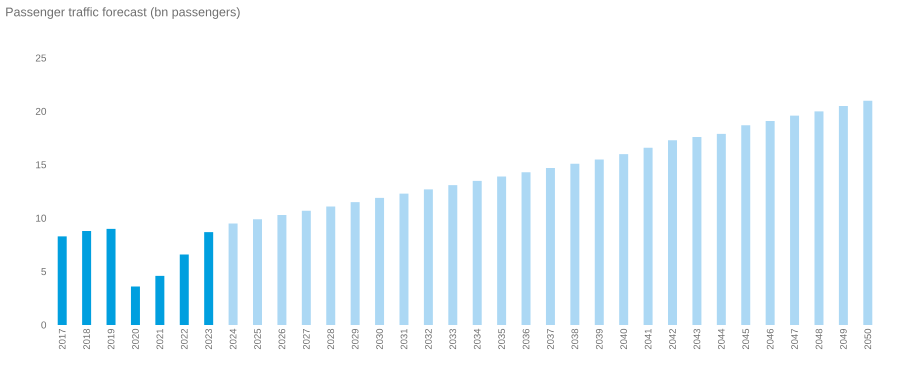  Describe the element at coordinates (233, 339) in the screenshot. I see `x-tick-label: 2024` at that location.